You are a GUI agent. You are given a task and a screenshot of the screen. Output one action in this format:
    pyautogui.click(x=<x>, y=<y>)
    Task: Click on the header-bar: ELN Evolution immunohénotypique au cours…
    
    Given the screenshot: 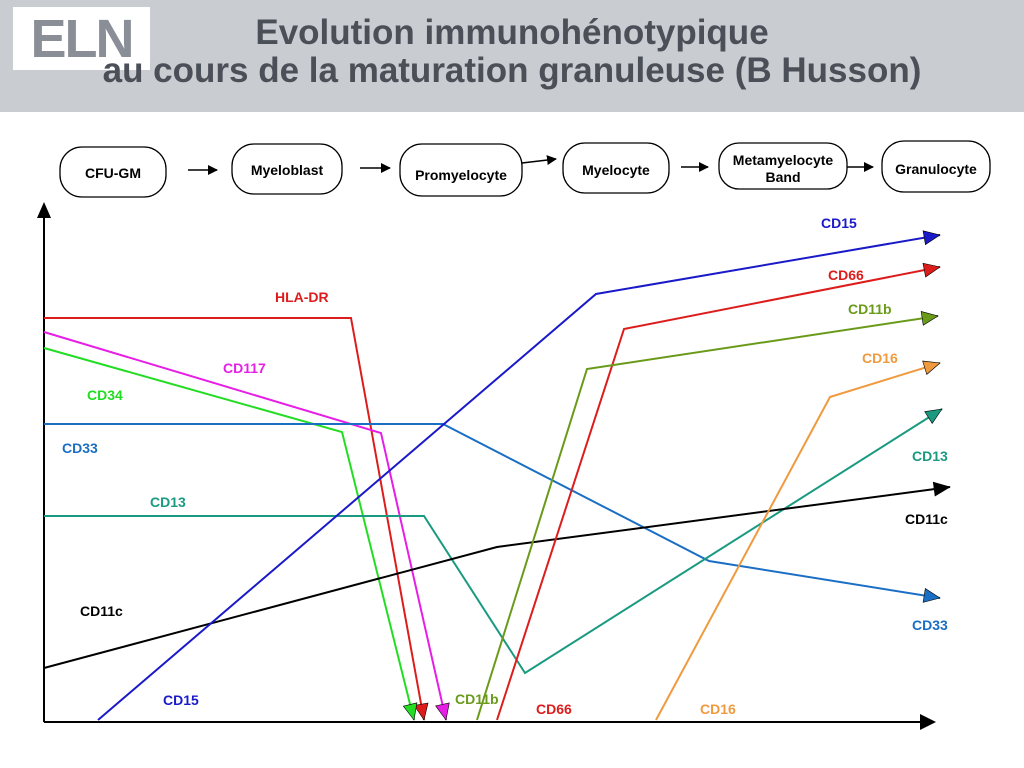 What is the action you would take?
    pyautogui.click(x=512, y=56)
    